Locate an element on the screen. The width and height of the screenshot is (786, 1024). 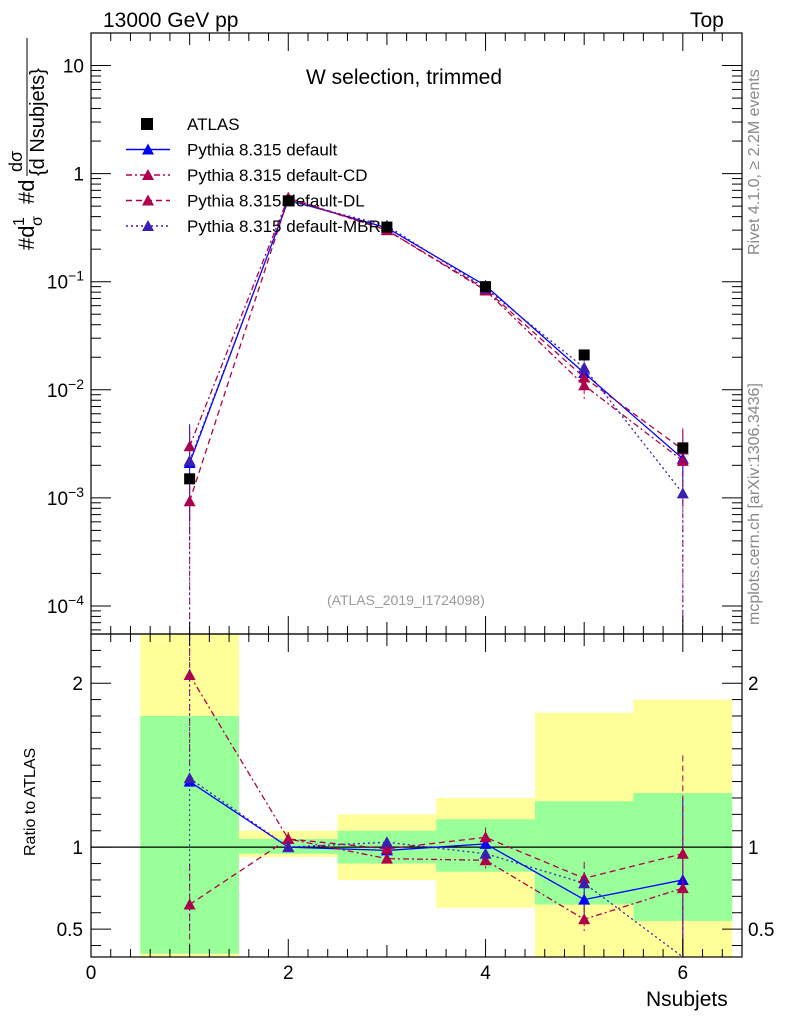
y-tick-label-main-6: 10 is located at coordinates (73, 67).